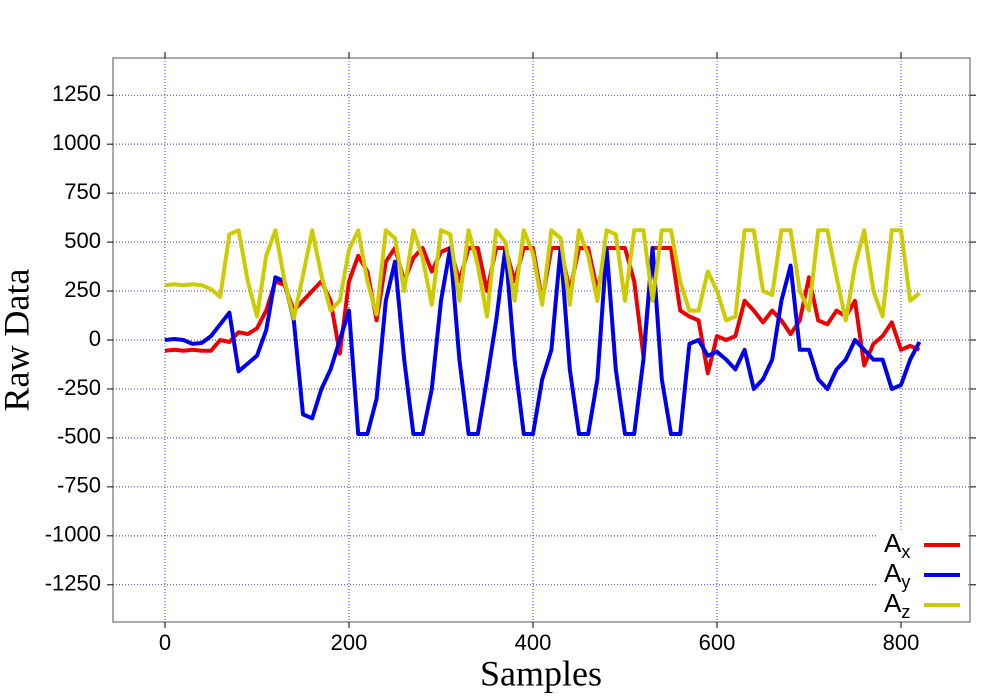  Describe the element at coordinates (165, 642) in the screenshot. I see `x-tick-label: 0` at that location.